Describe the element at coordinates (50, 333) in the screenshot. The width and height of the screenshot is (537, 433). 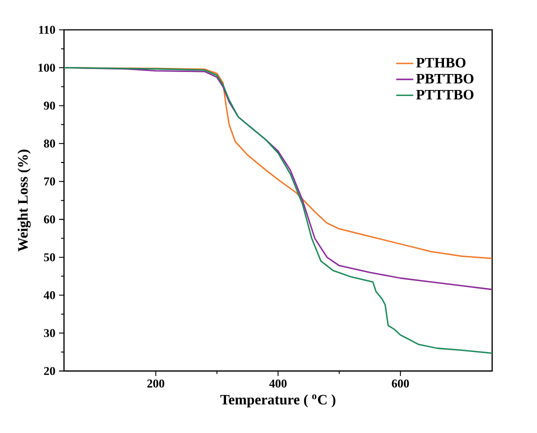
I see `y-tick-label: 30` at that location.